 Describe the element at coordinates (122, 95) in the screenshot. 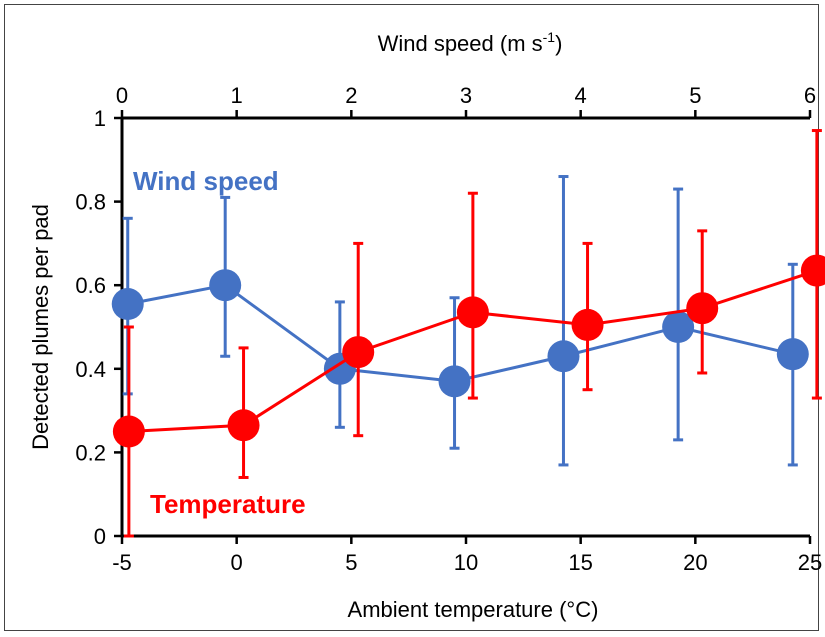

I see `top-tick-label: 0` at that location.